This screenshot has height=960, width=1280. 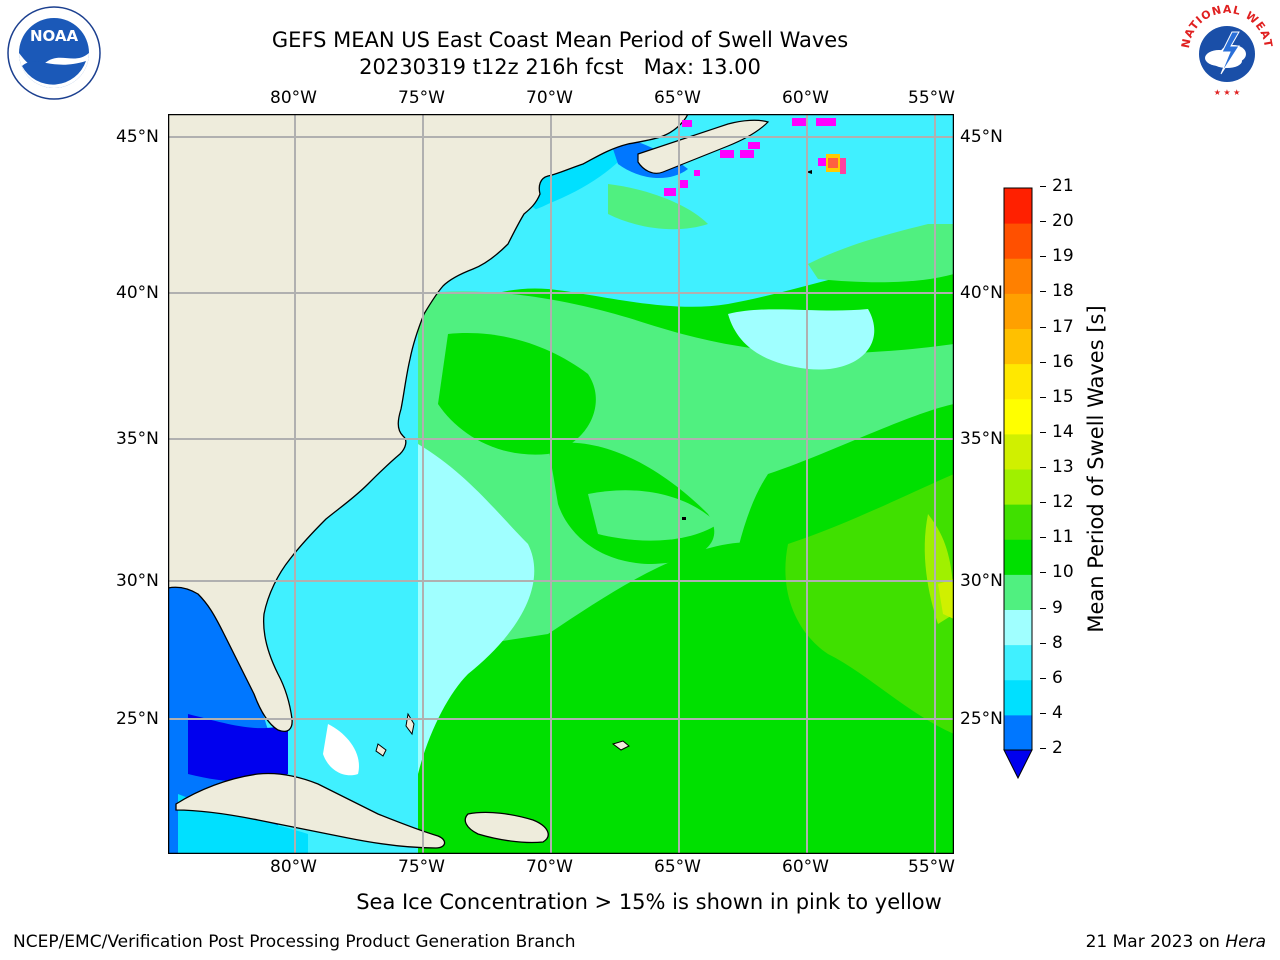 I want to click on colorbar-tick-label: 11, so click(x=1063, y=537).